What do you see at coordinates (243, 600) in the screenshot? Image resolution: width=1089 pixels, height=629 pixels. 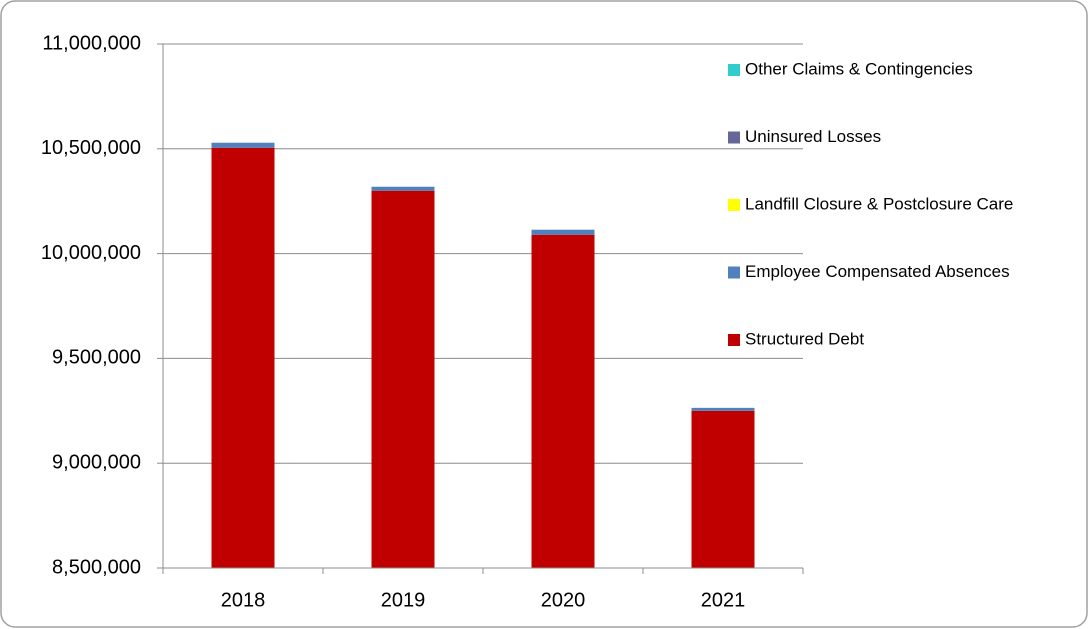 I see `x-tick-label: 2018` at bounding box center [243, 600].